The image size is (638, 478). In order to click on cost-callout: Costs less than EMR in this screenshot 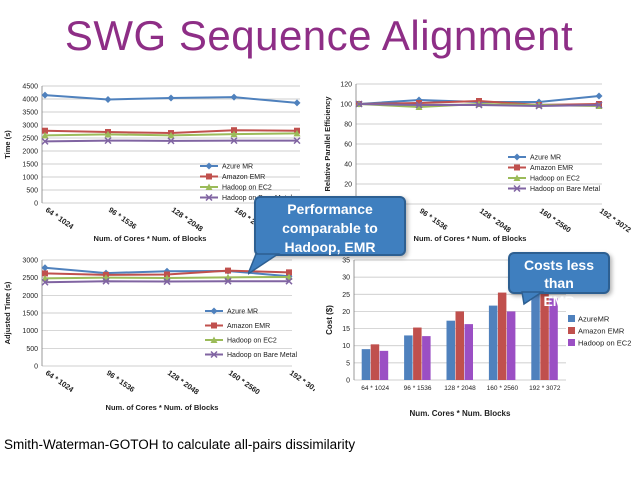, I will do `click(559, 280)`.